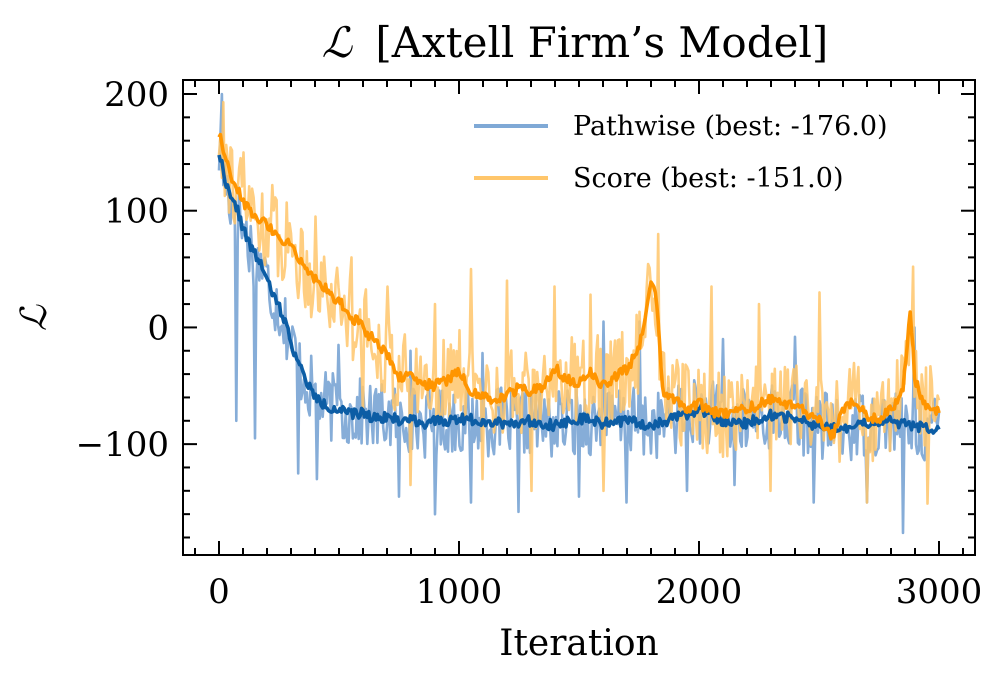 This screenshot has height=680, width=997. I want to click on title-loss-symbol: ℒ, so click(337, 42).